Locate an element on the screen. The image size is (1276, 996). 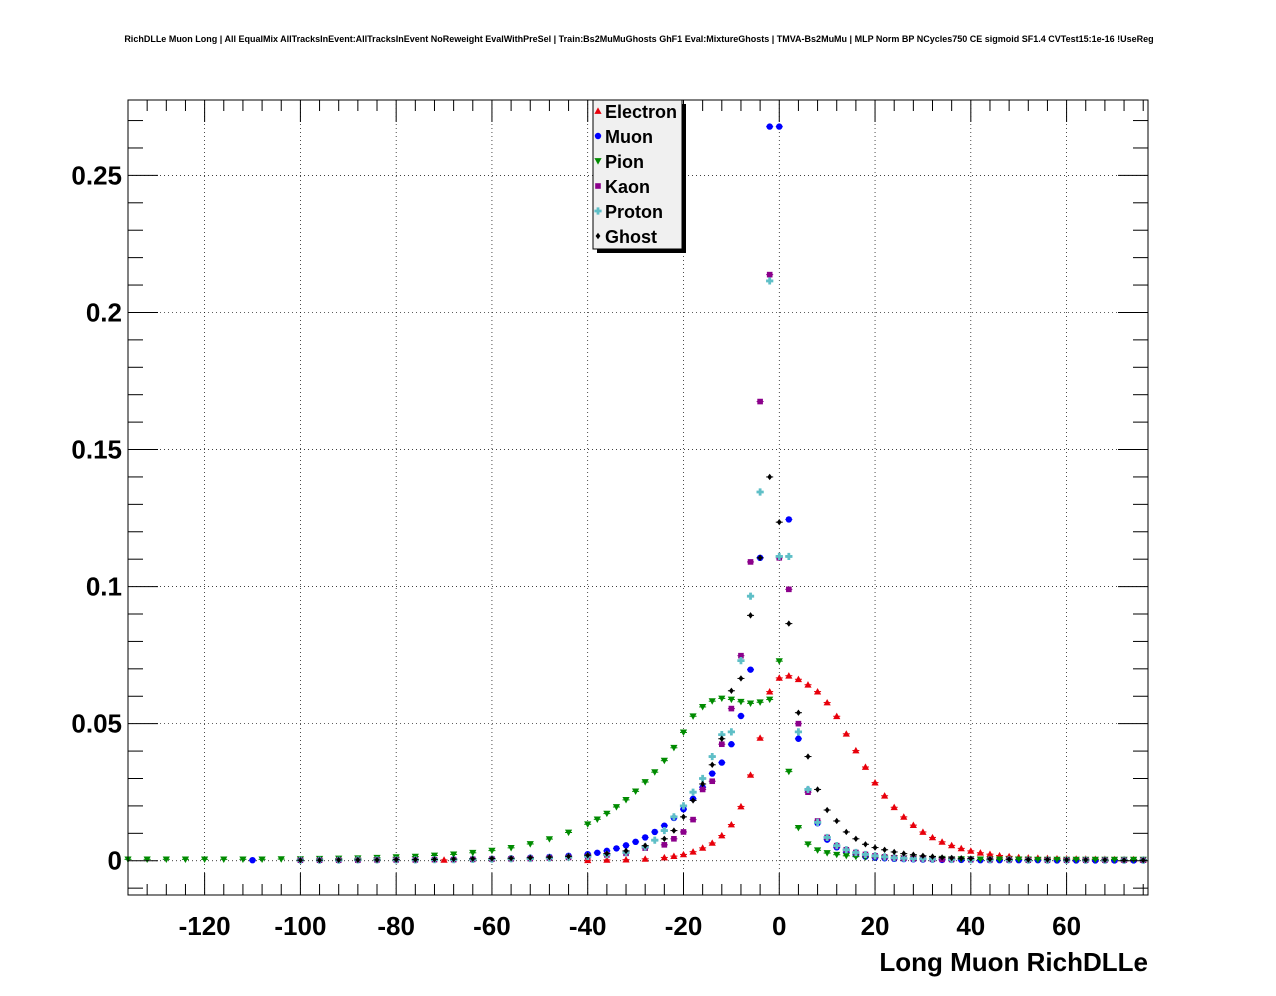
x-tick-label: 20 is located at coordinates (875, 926).